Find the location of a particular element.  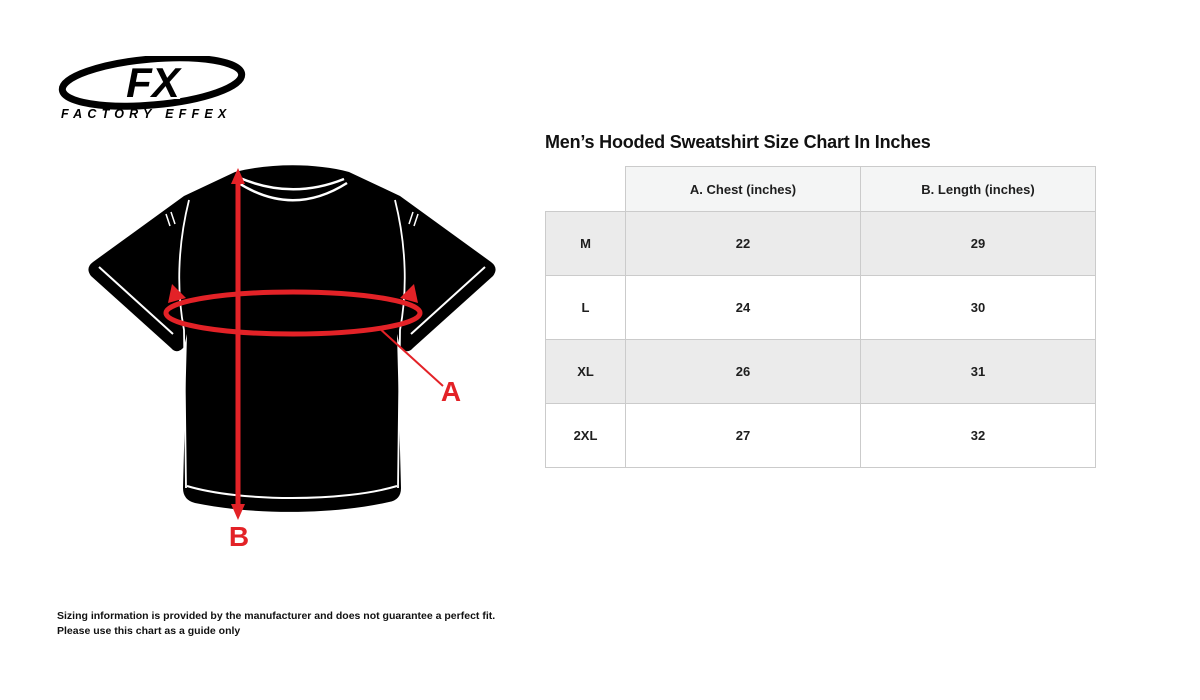

chest-cell: 27 is located at coordinates (743, 435).